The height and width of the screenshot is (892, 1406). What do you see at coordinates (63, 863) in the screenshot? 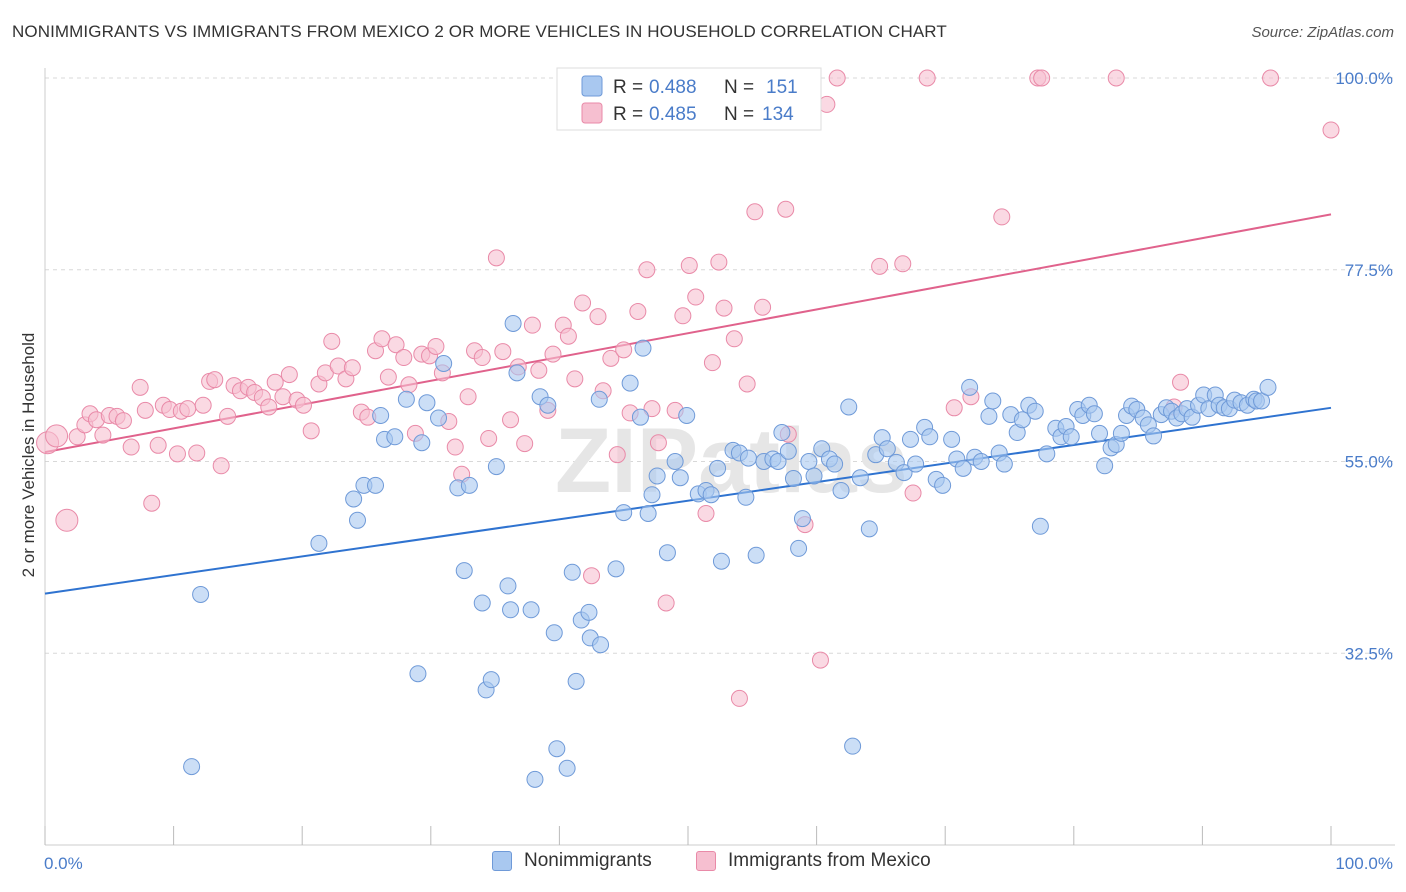
I see `x-tick-label: 0.0%` at bounding box center [63, 863].